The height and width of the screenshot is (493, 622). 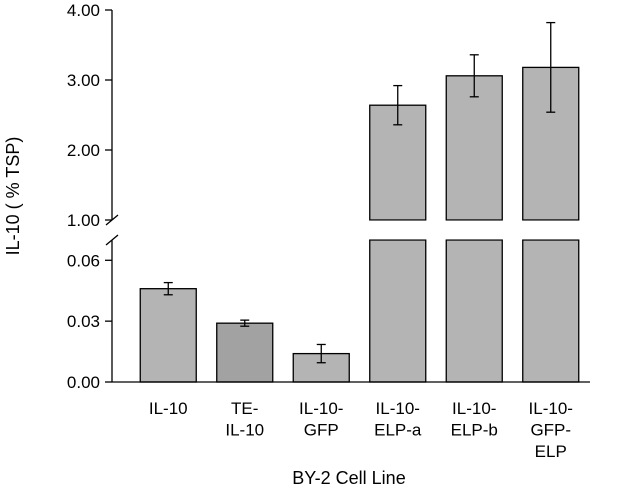 What do you see at coordinates (83, 382) in the screenshot?
I see `y-tick-label: 0.00` at bounding box center [83, 382].